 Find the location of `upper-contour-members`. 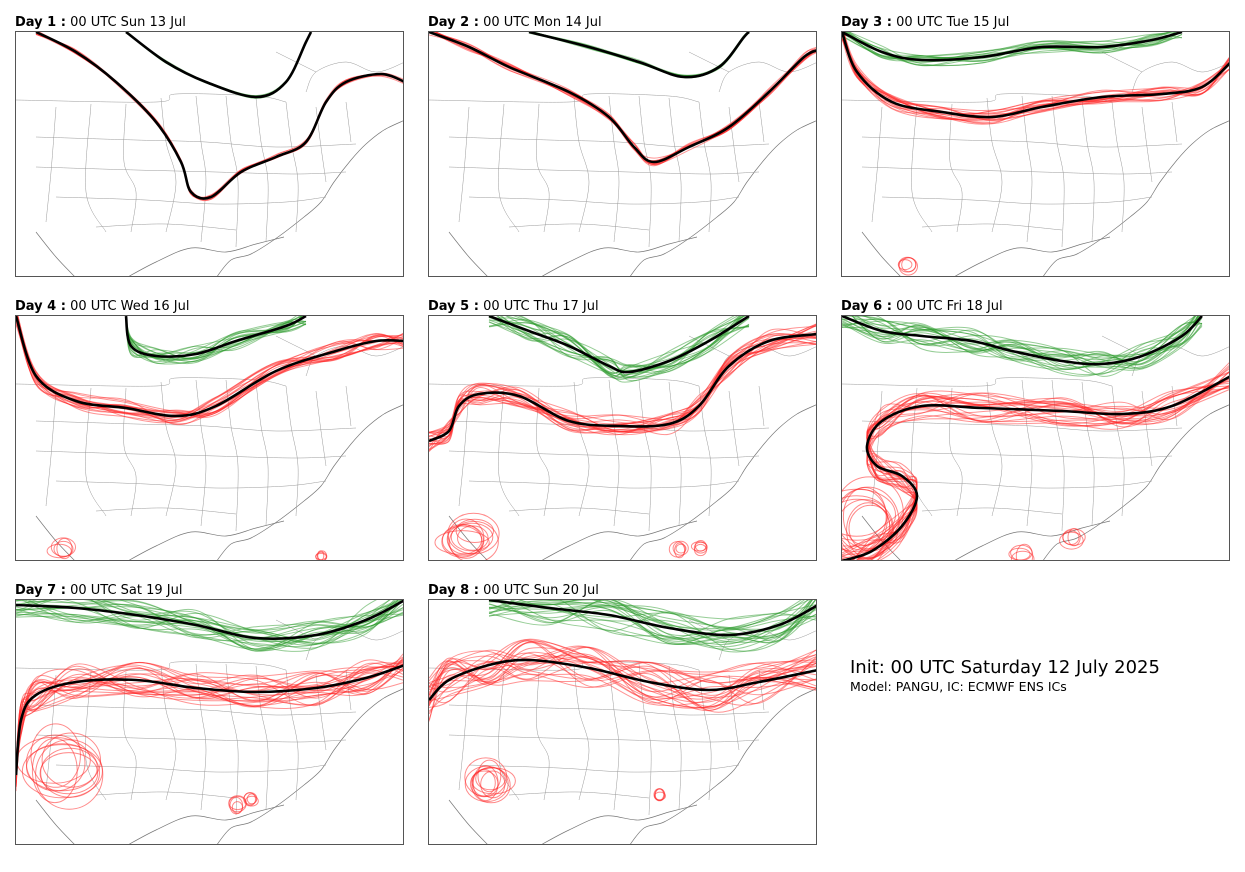

upper-contour-members is located at coordinates (1022, 346).